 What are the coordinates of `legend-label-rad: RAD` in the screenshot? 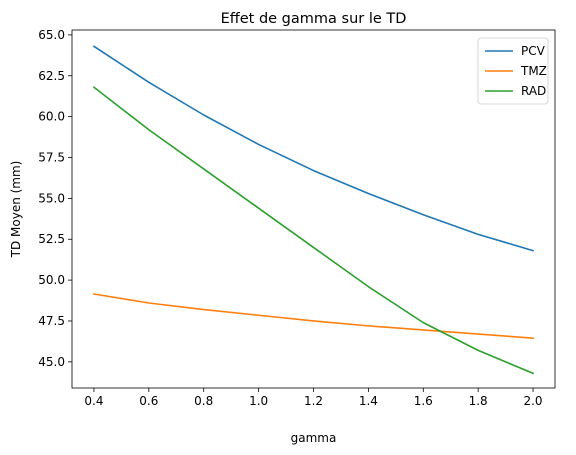 It's located at (533, 91).